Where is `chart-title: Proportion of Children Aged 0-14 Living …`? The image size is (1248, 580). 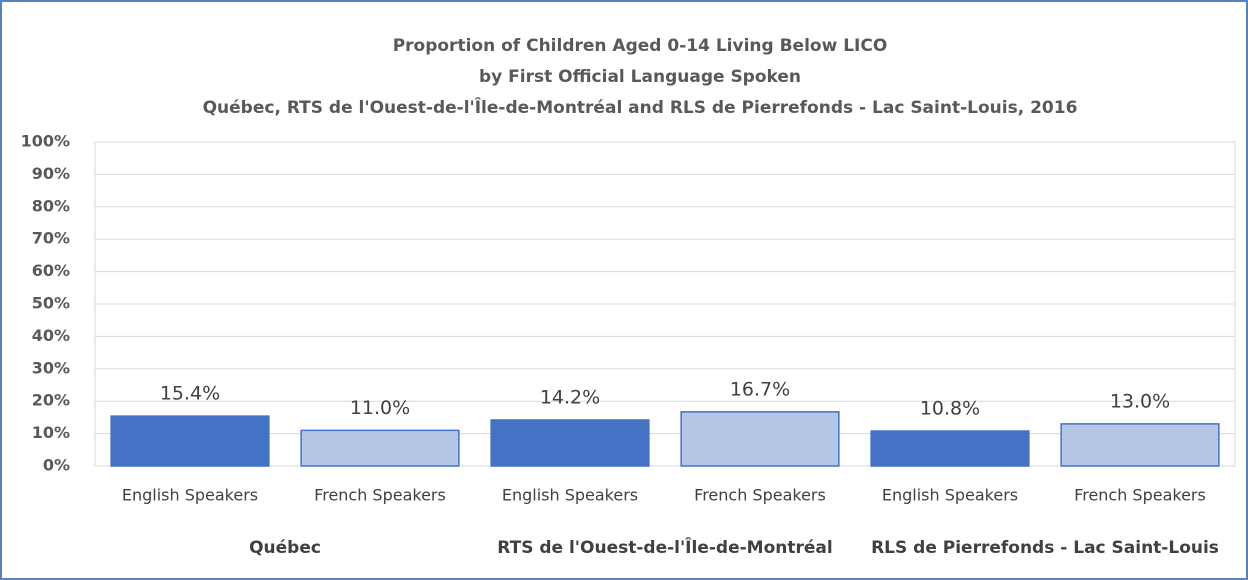 chart-title: Proportion of Children Aged 0-14 Living … is located at coordinates (640, 46).